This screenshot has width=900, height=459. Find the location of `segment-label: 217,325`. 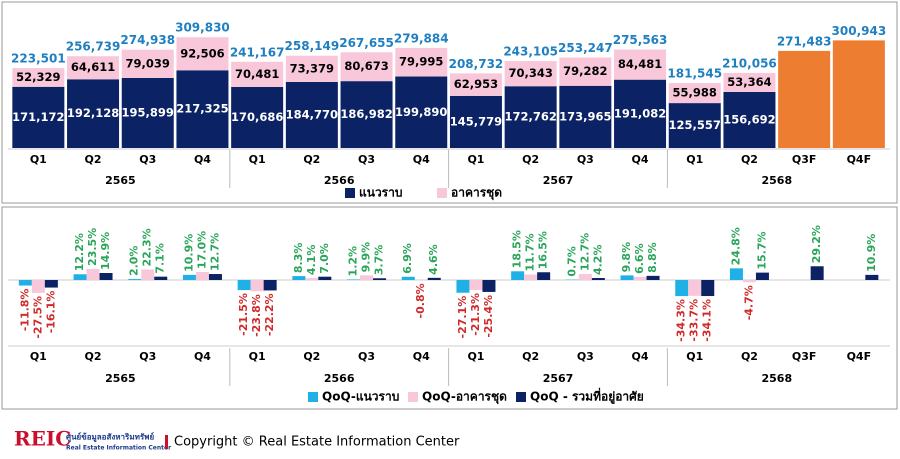

segment-label: 217,325 is located at coordinates (202, 109).